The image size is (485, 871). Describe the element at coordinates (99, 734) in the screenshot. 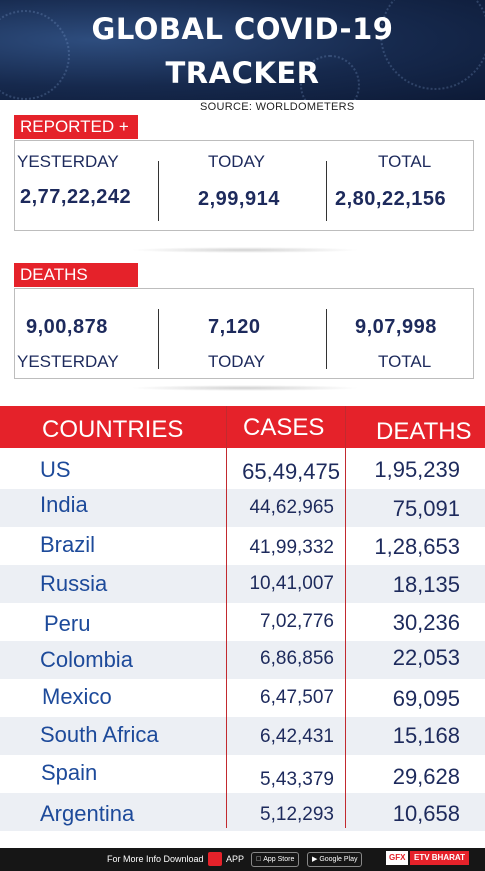

I see `country-name: South Africa` at that location.